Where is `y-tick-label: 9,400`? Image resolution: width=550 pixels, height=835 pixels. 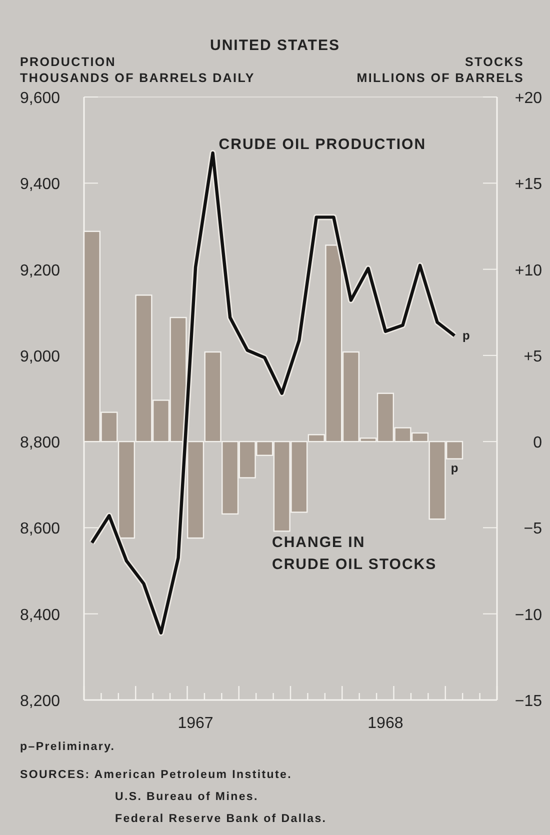 y-tick-label: 9,400 is located at coordinates (40, 185).